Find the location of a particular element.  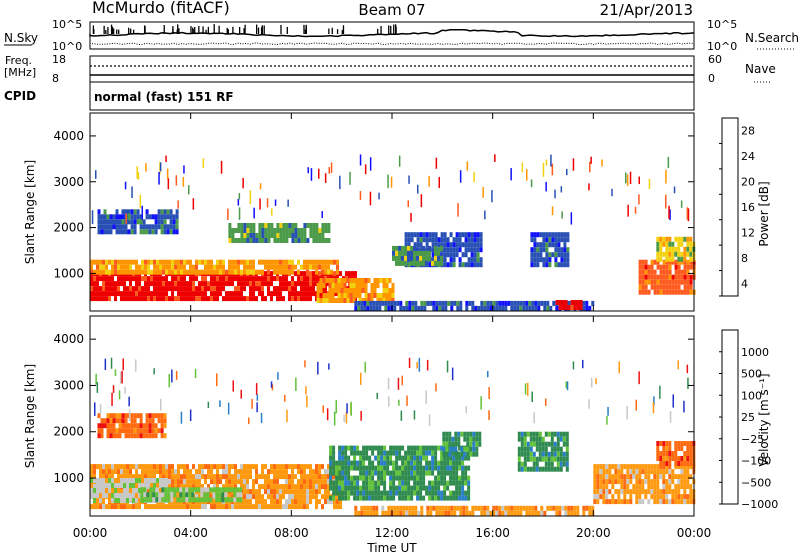

colorbar-tick-label: 100 is located at coordinates (751, 395).